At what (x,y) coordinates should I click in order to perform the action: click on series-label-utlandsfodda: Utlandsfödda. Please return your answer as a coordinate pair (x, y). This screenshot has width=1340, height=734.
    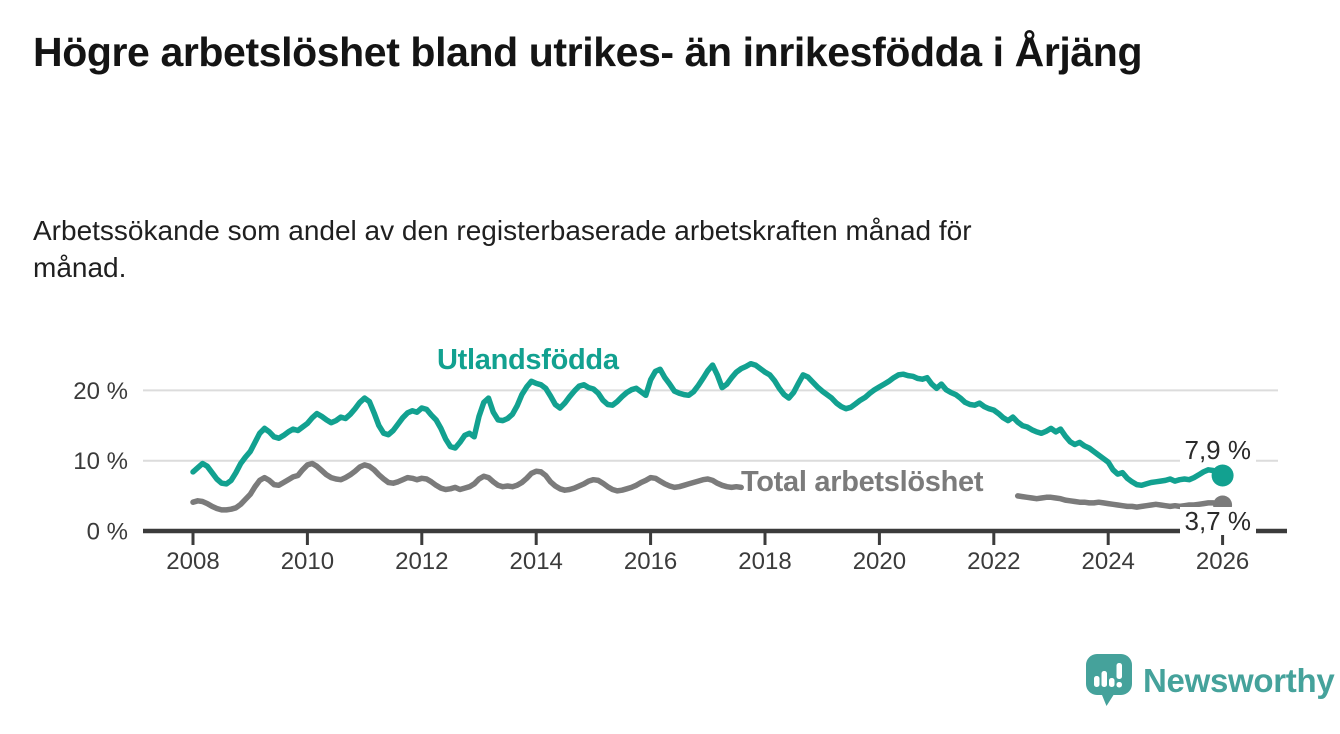
    Looking at the image, I should click on (528, 360).